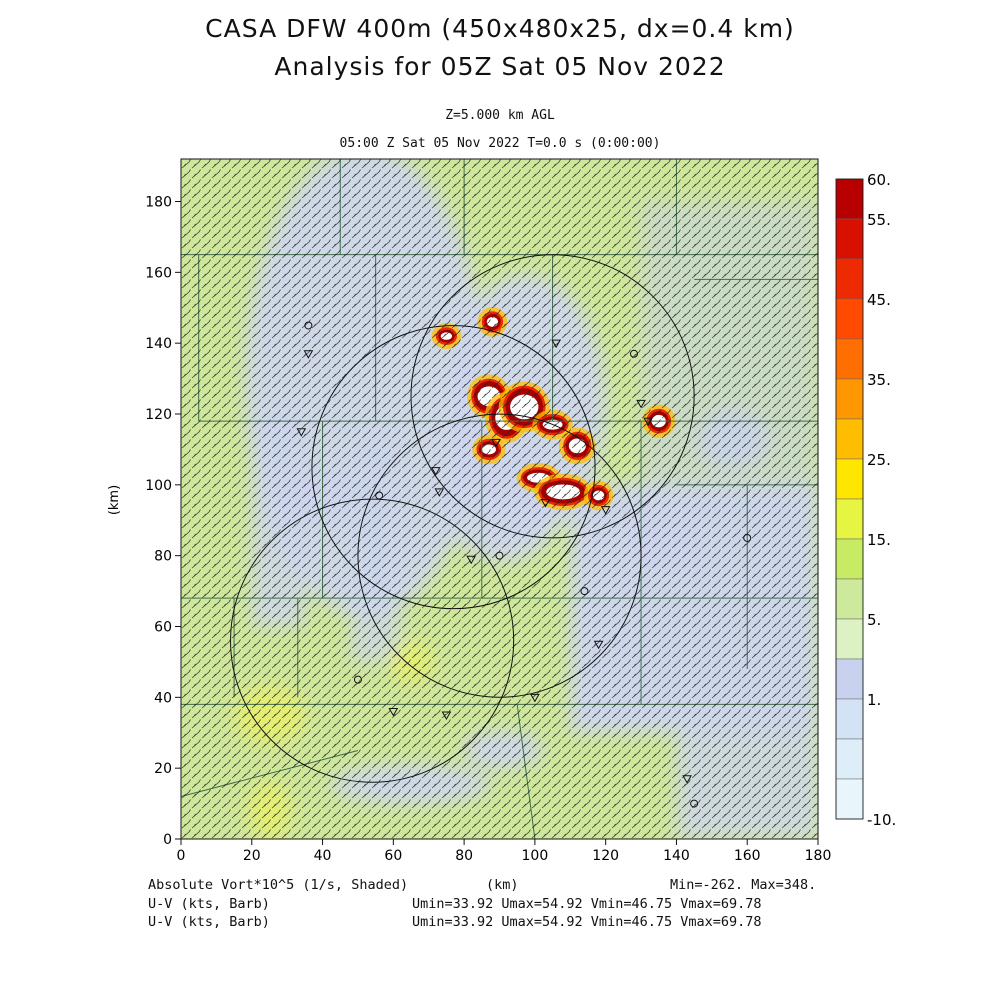 This screenshot has width=1000, height=1000. What do you see at coordinates (879, 540) in the screenshot?
I see `colorbar-label: 15.` at bounding box center [879, 540].